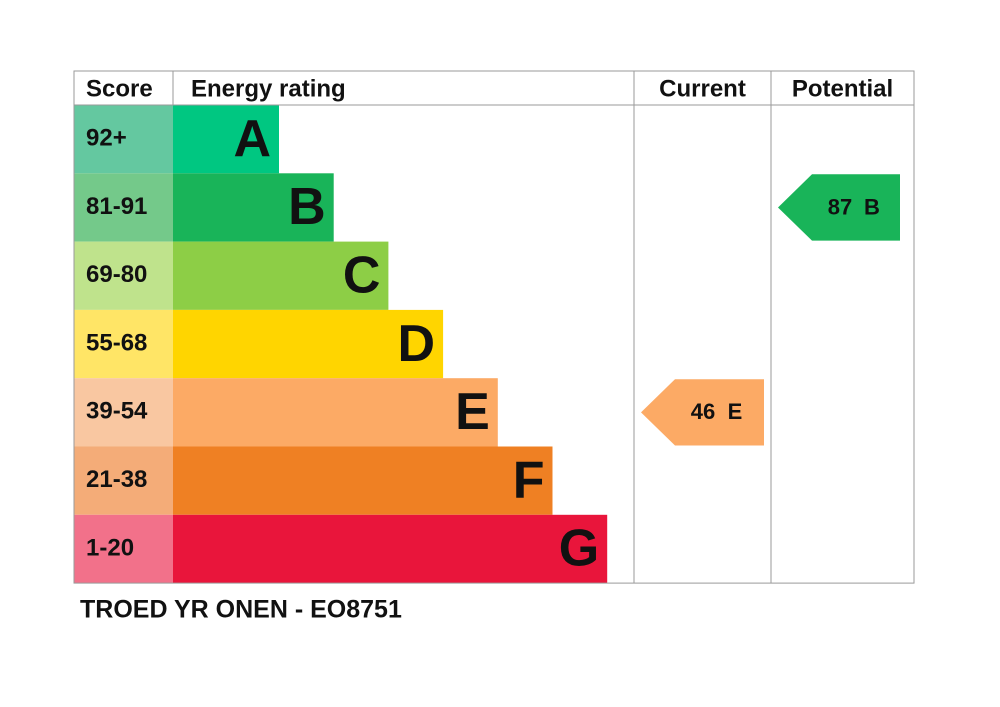 The image size is (1000, 707). What do you see at coordinates (119, 88) in the screenshot?
I see `header-score: Score` at bounding box center [119, 88].